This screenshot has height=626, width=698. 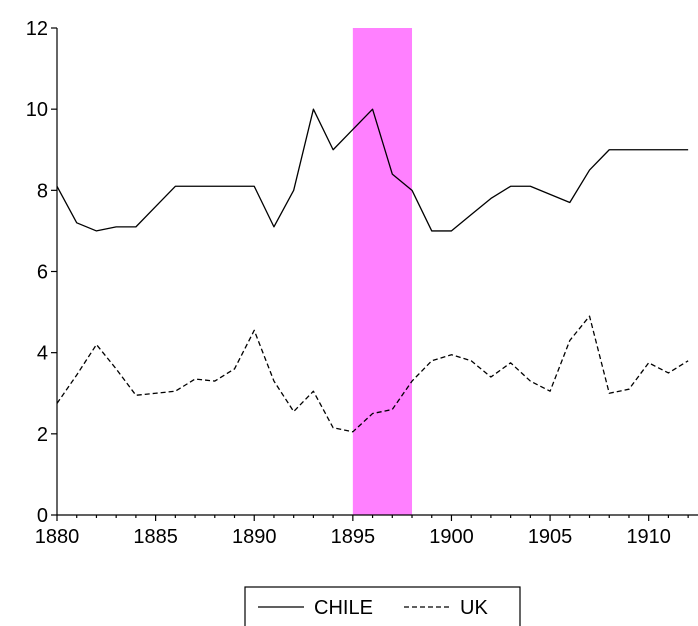 I want to click on legend: CHILE UK, so click(x=382, y=606).